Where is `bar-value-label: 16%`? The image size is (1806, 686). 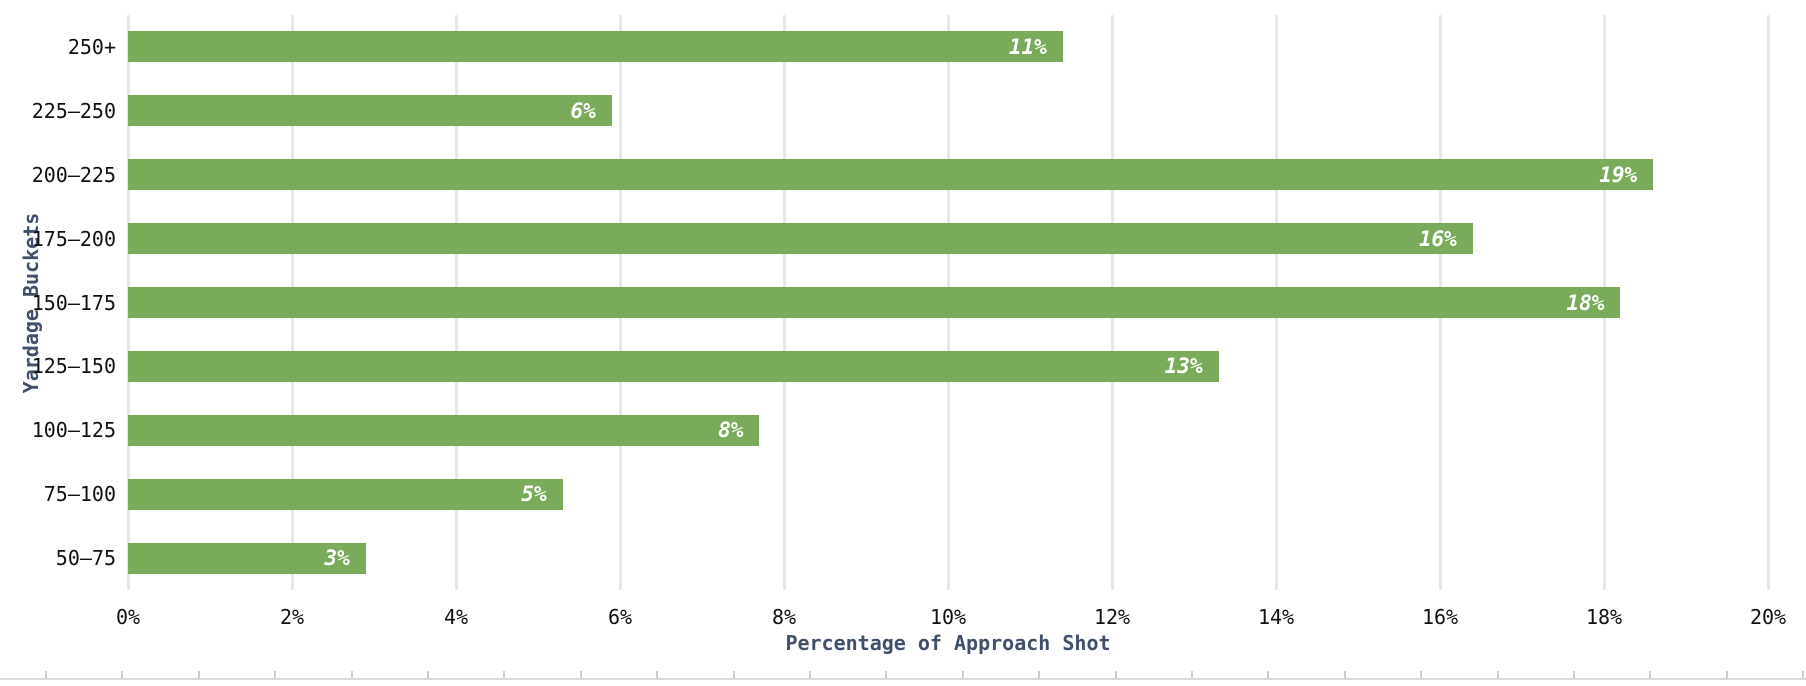 bar-value-label: 16% is located at coordinates (1437, 238).